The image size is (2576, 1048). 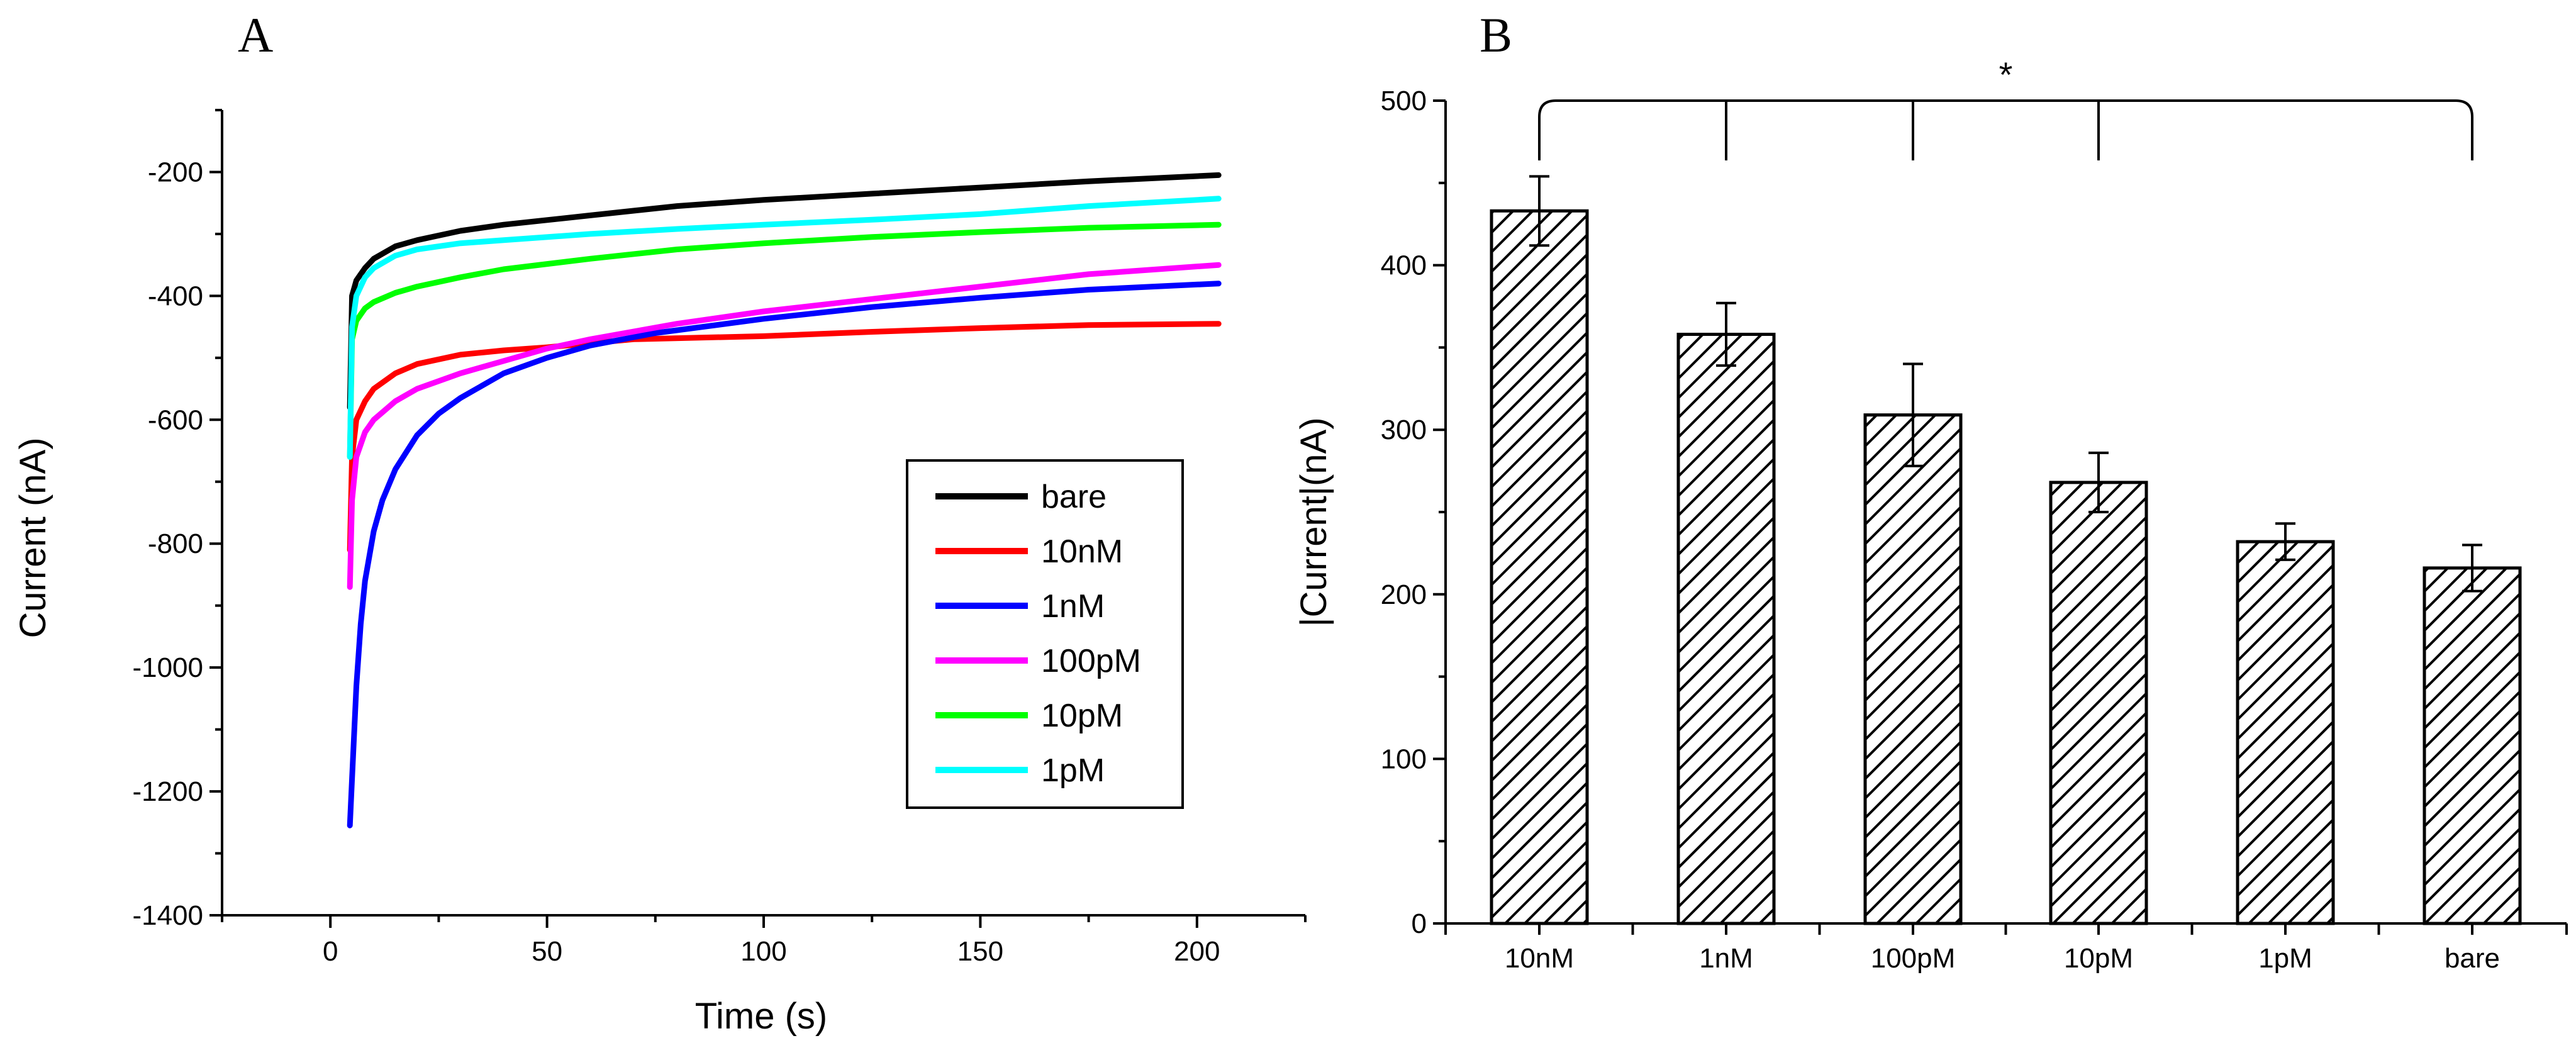 I want to click on panel-a-legend: bare 10nM 1nM 100pM 10pM 1pM, so click(x=1045, y=634).